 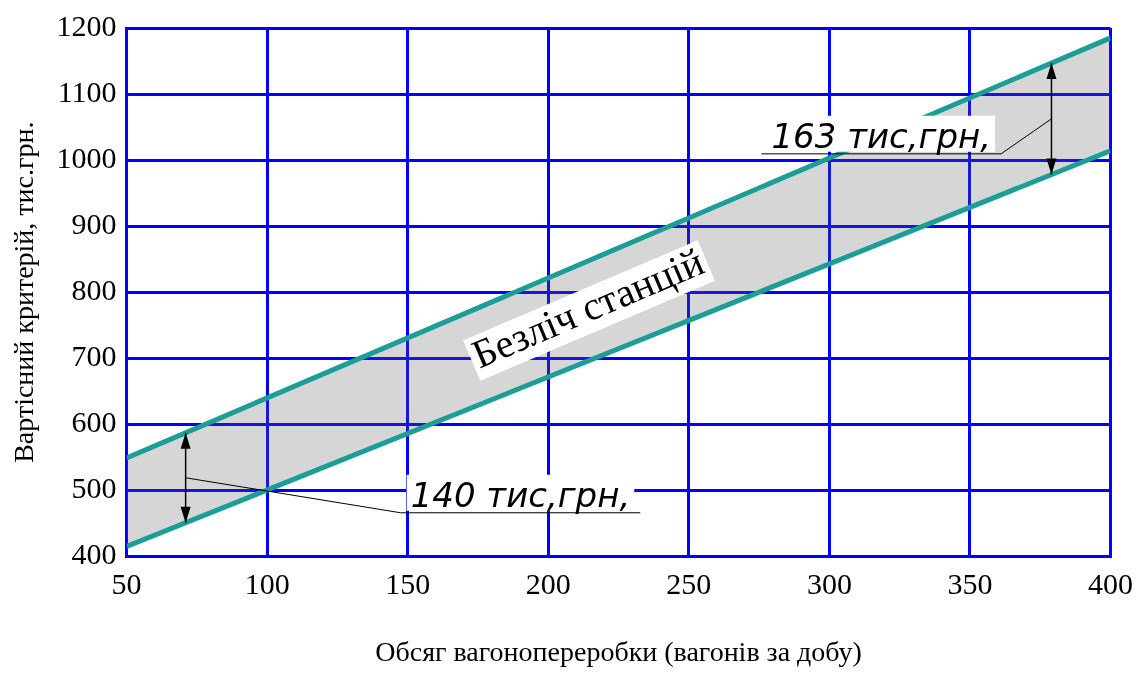 What do you see at coordinates (267, 584) in the screenshot?
I see `x-tick-label: 100` at bounding box center [267, 584].